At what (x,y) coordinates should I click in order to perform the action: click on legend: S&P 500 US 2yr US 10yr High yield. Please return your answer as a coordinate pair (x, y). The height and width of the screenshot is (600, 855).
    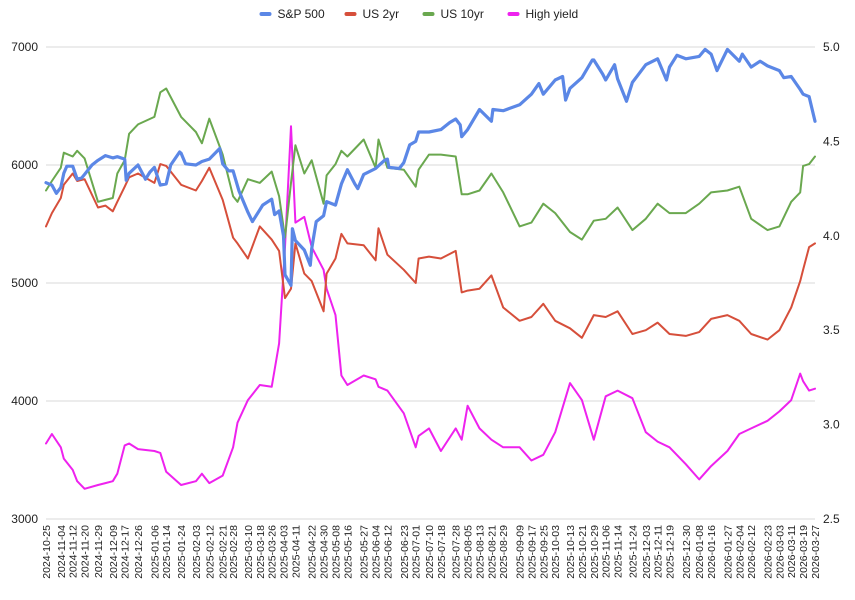
    Looking at the image, I should click on (419, 14).